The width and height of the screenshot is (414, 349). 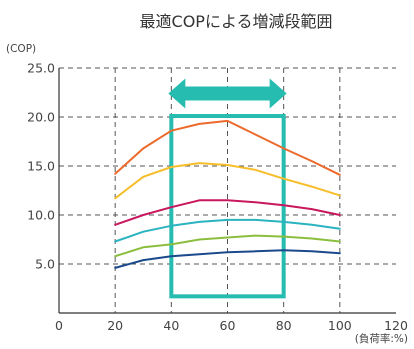 I want to click on x-tick-label: 120, so click(x=396, y=325).